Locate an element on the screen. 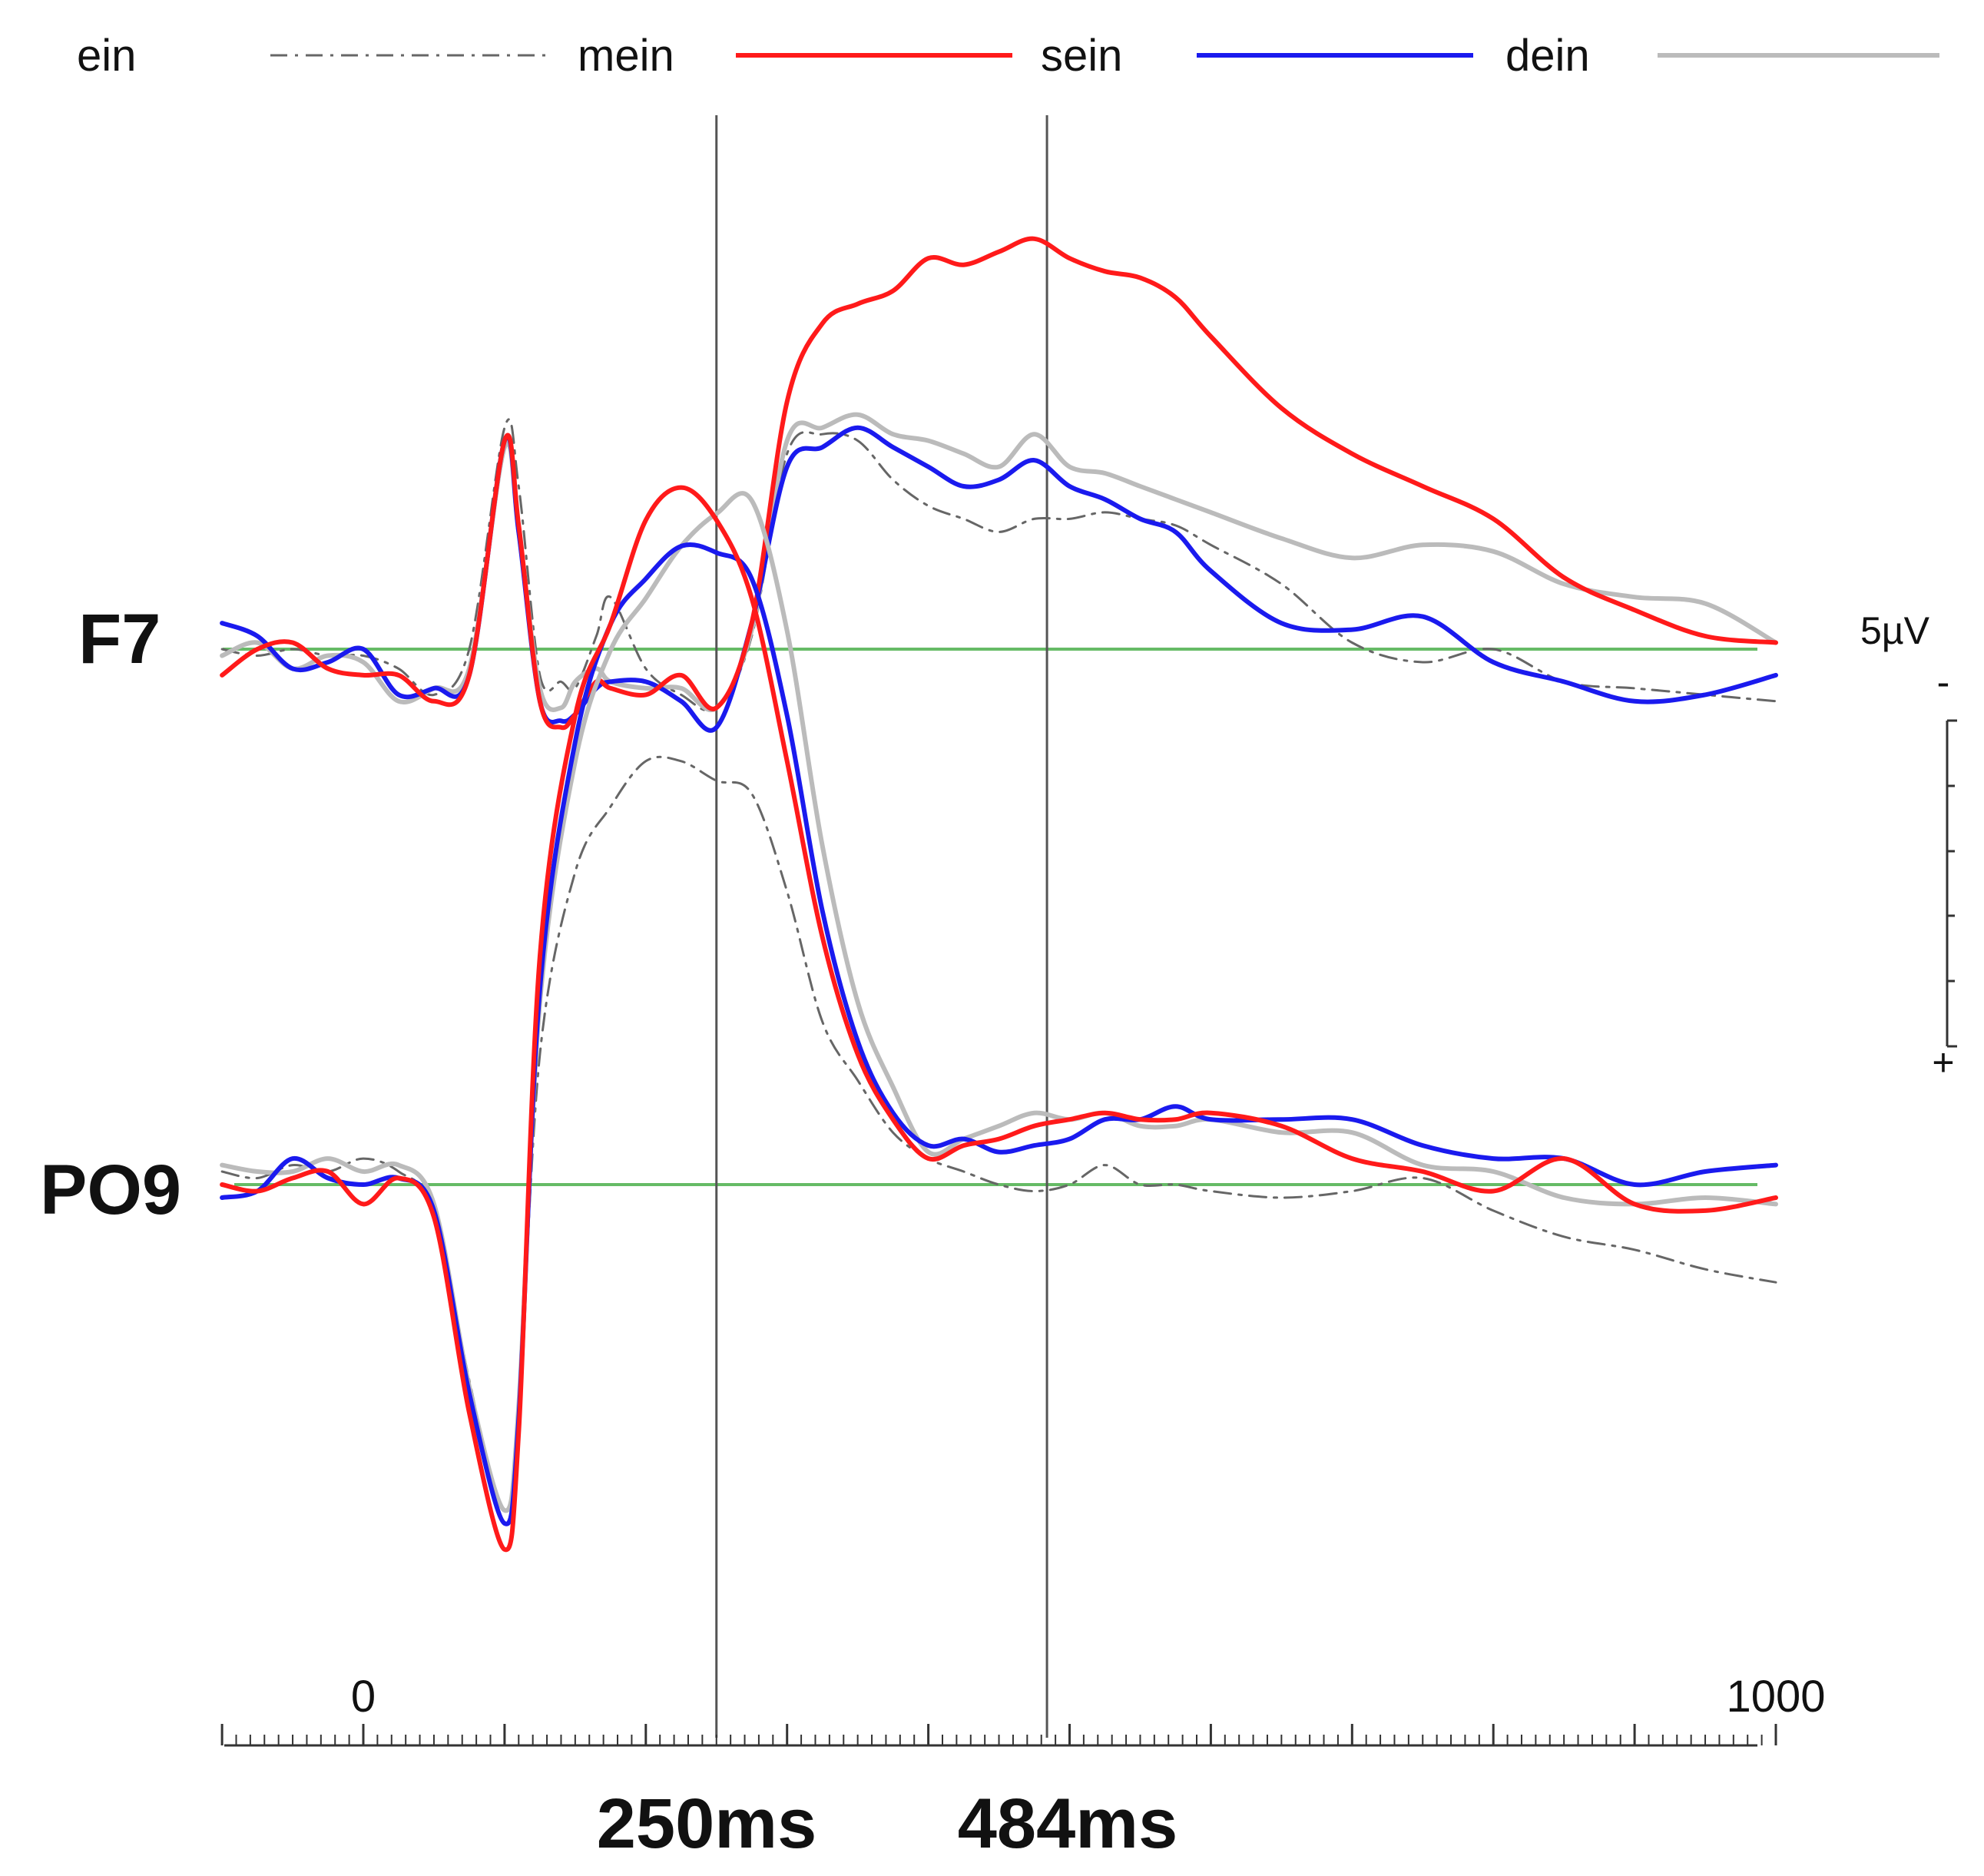  marker-label-250ms: 250ms is located at coordinates (707, 1824).